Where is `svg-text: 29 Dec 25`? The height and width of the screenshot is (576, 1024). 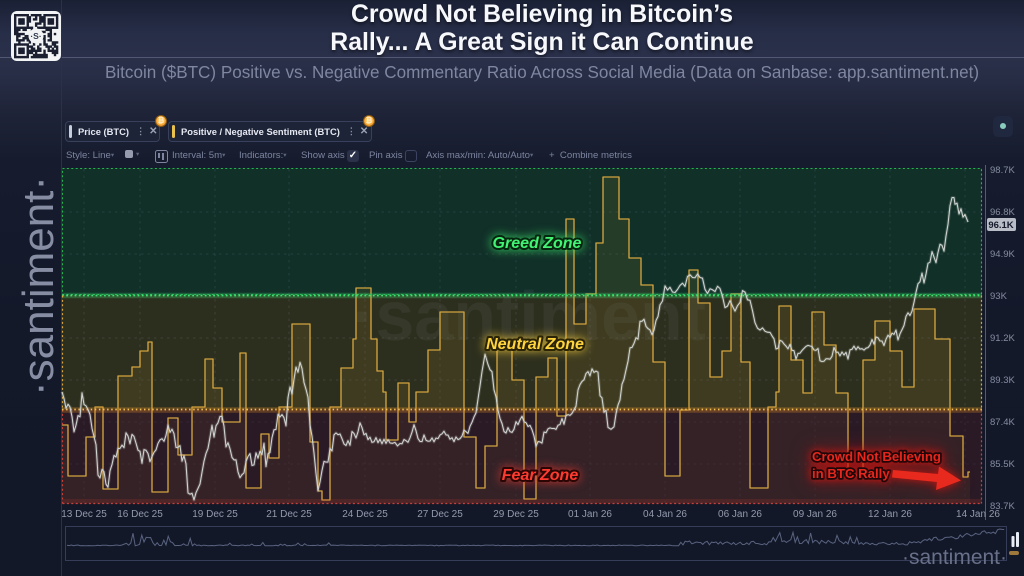
svg-text: 29 Dec 25 is located at coordinates (516, 514).